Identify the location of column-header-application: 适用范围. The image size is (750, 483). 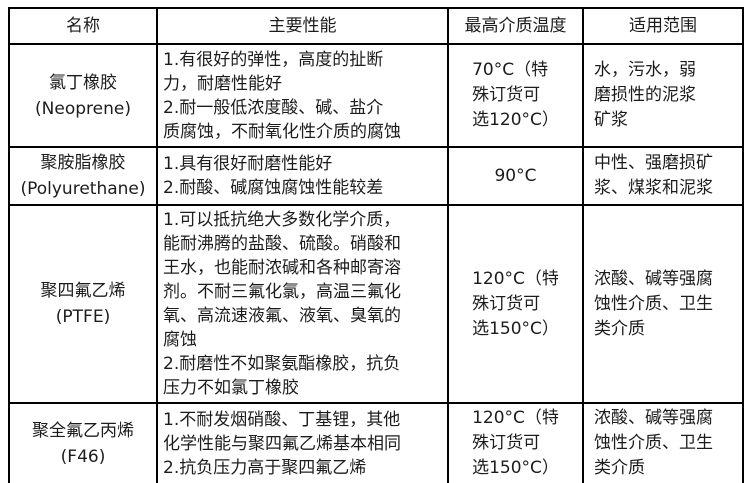
(663, 26).